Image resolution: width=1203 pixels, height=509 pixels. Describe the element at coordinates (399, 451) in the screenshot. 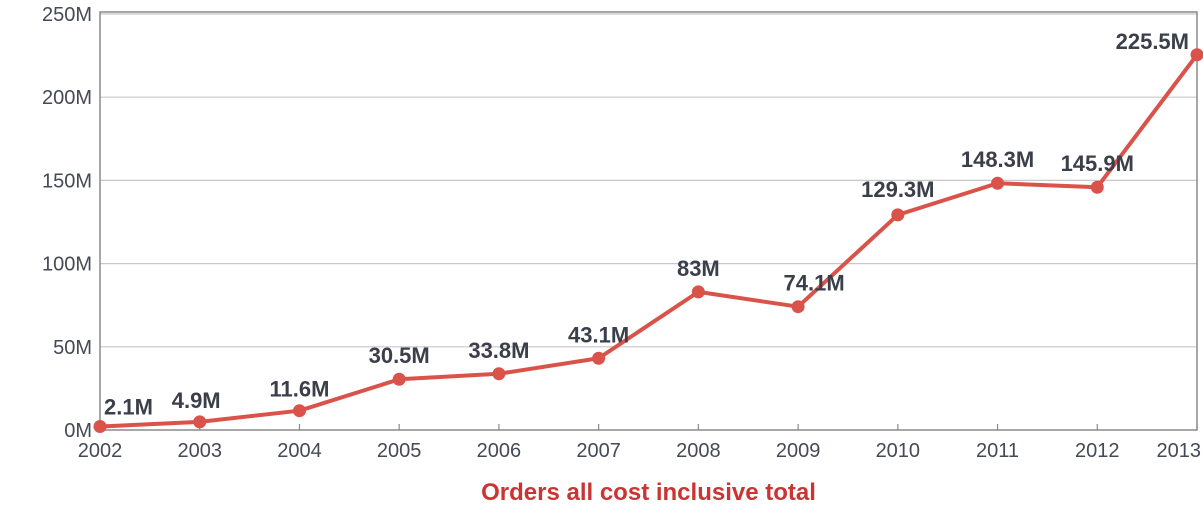

I see `x-tick-label: 2005` at that location.